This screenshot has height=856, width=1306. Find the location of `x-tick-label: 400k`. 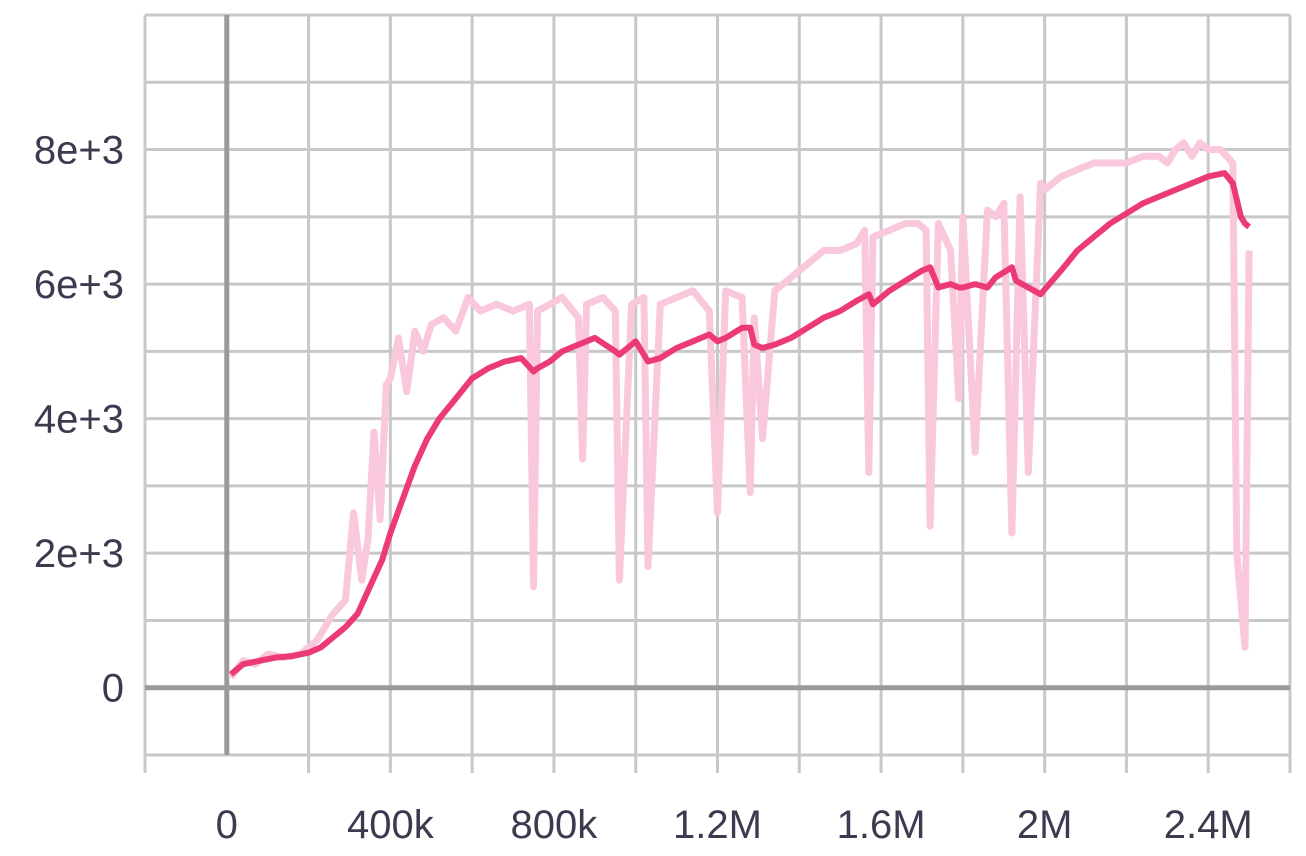

x-tick-label: 400k is located at coordinates (391, 825).